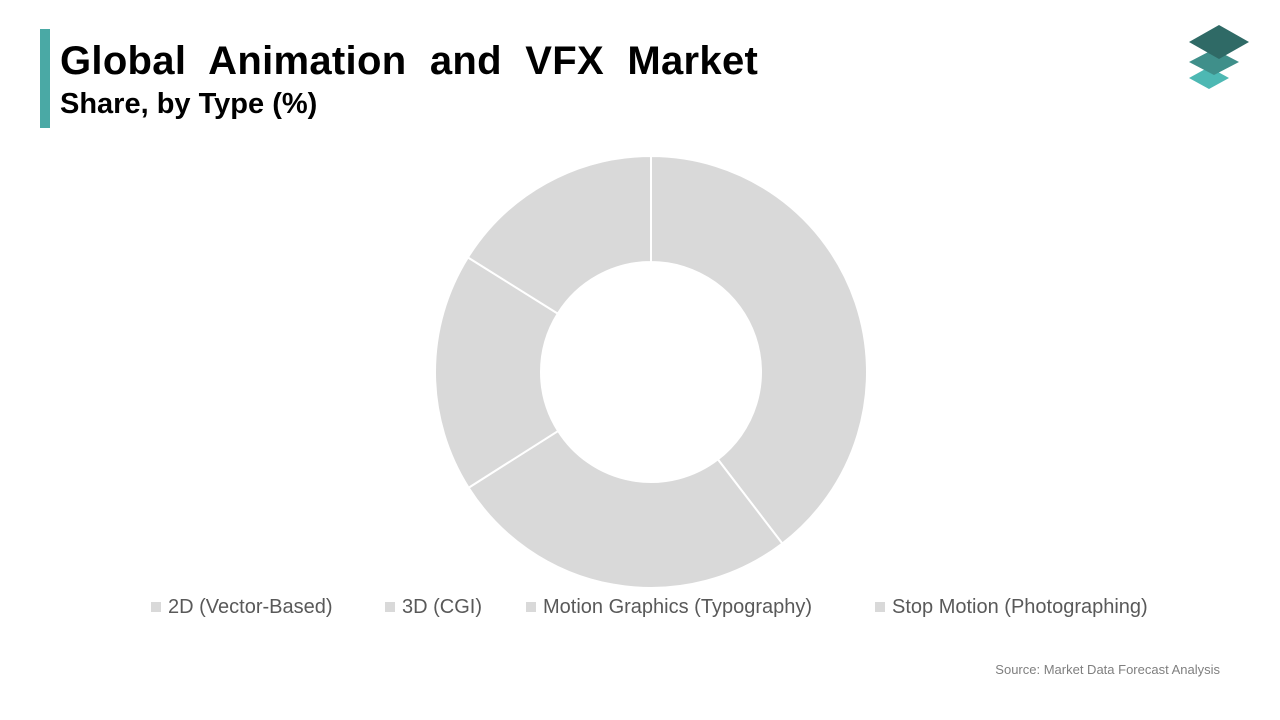 The width and height of the screenshot is (1280, 720). I want to click on stacked-layers-logo-icon, so click(1219, 57).